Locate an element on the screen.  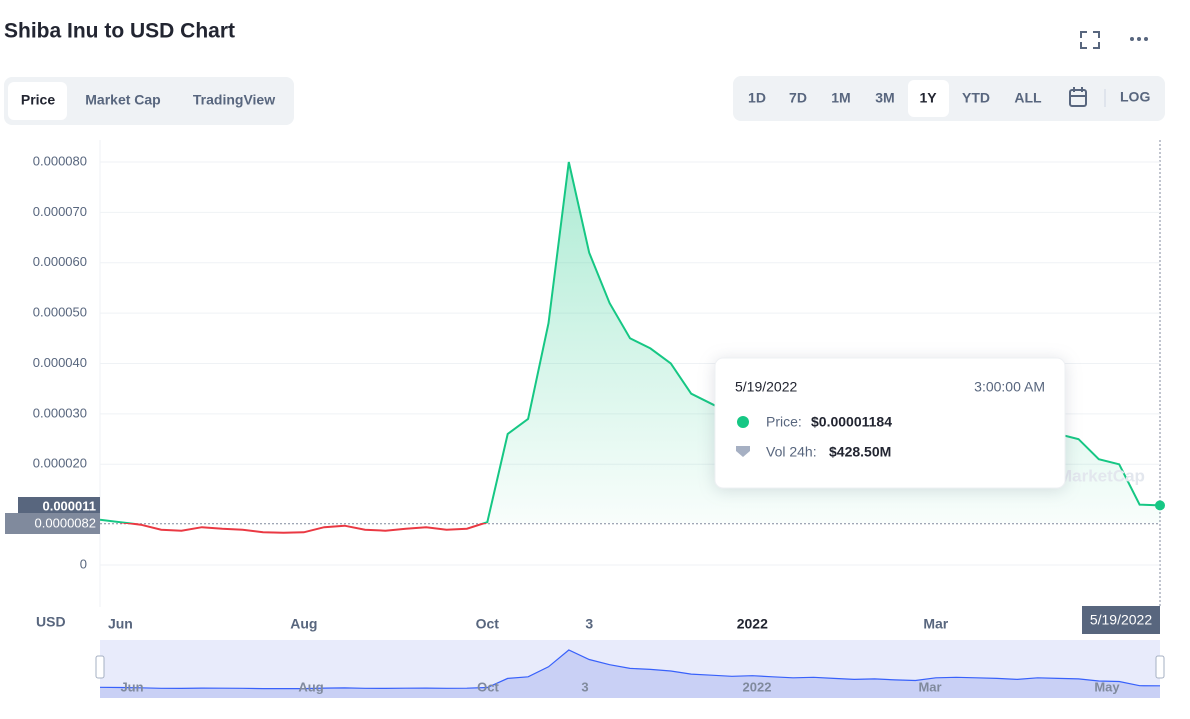
tooltip-price: $0.00001184 is located at coordinates (851, 422).